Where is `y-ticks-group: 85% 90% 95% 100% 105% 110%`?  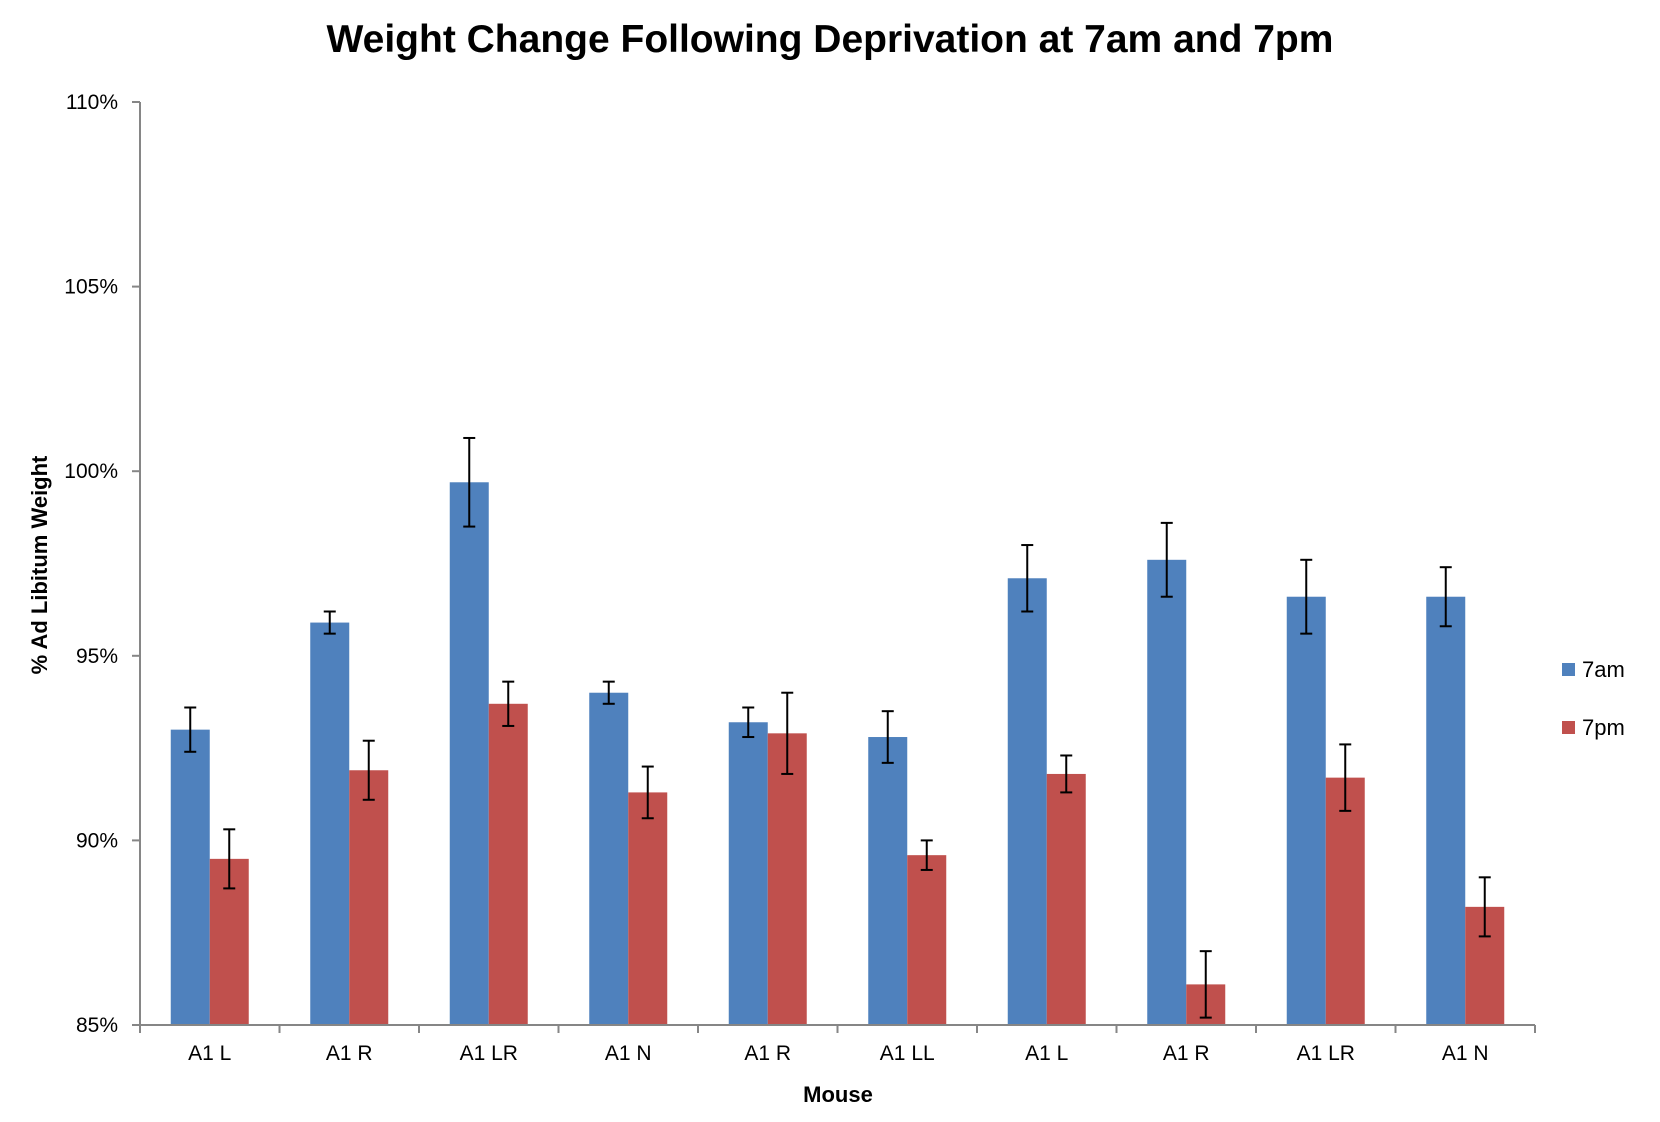
y-ticks-group: 85% 90% 95% 100% 105% 110% is located at coordinates (102, 564).